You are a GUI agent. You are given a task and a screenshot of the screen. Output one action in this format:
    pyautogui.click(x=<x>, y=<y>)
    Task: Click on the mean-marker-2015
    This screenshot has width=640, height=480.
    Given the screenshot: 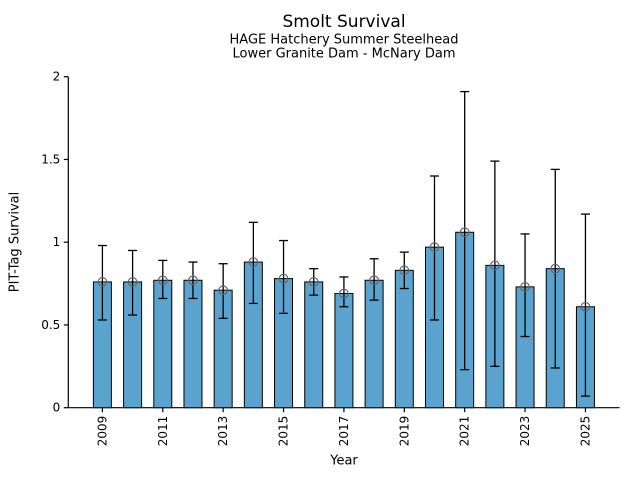 What is the action you would take?
    pyautogui.click(x=283, y=278)
    